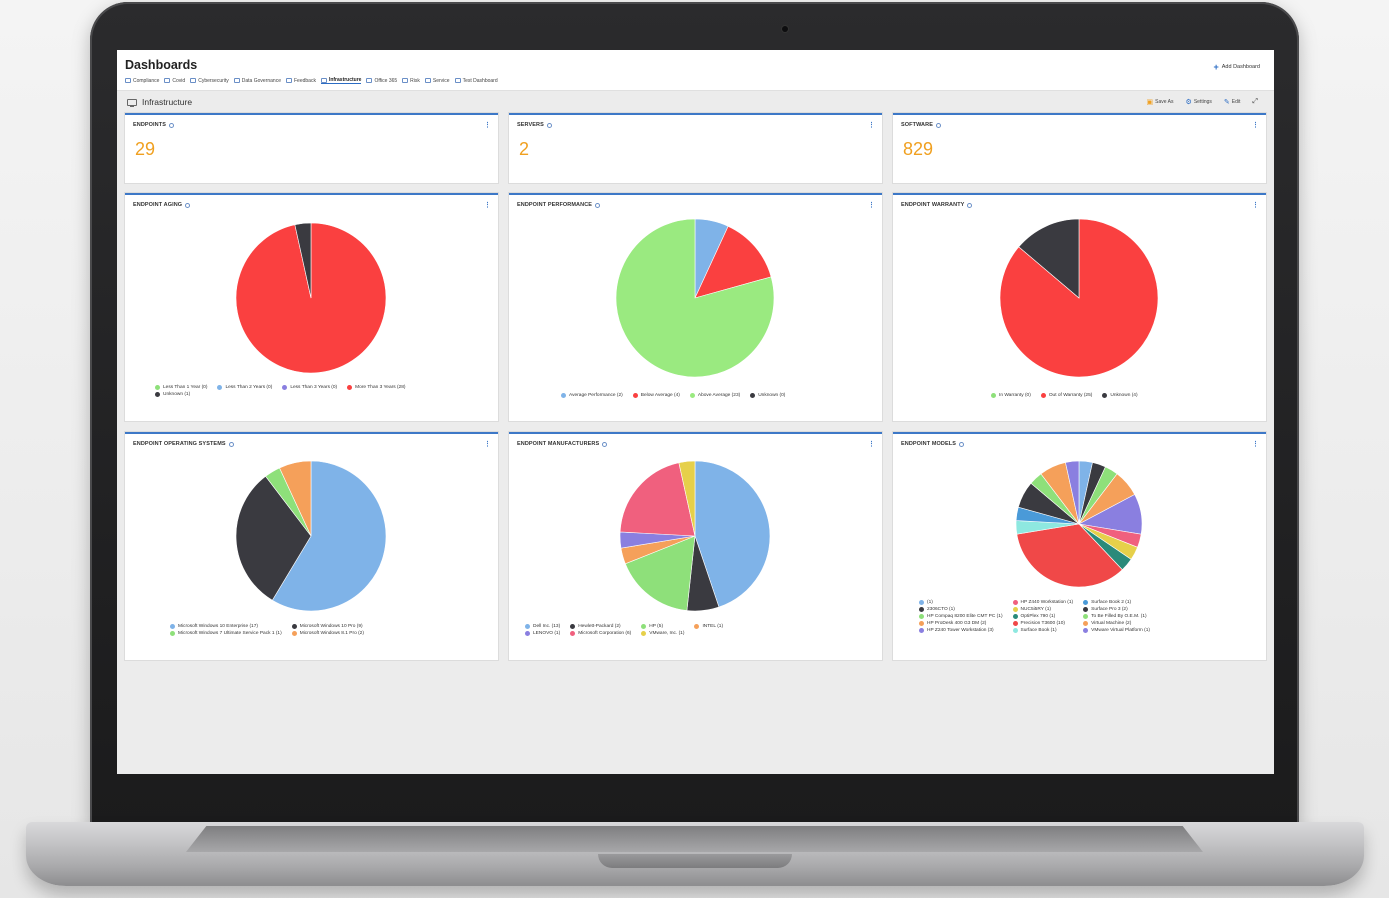  I want to click on metric-value: 829, so click(918, 149).